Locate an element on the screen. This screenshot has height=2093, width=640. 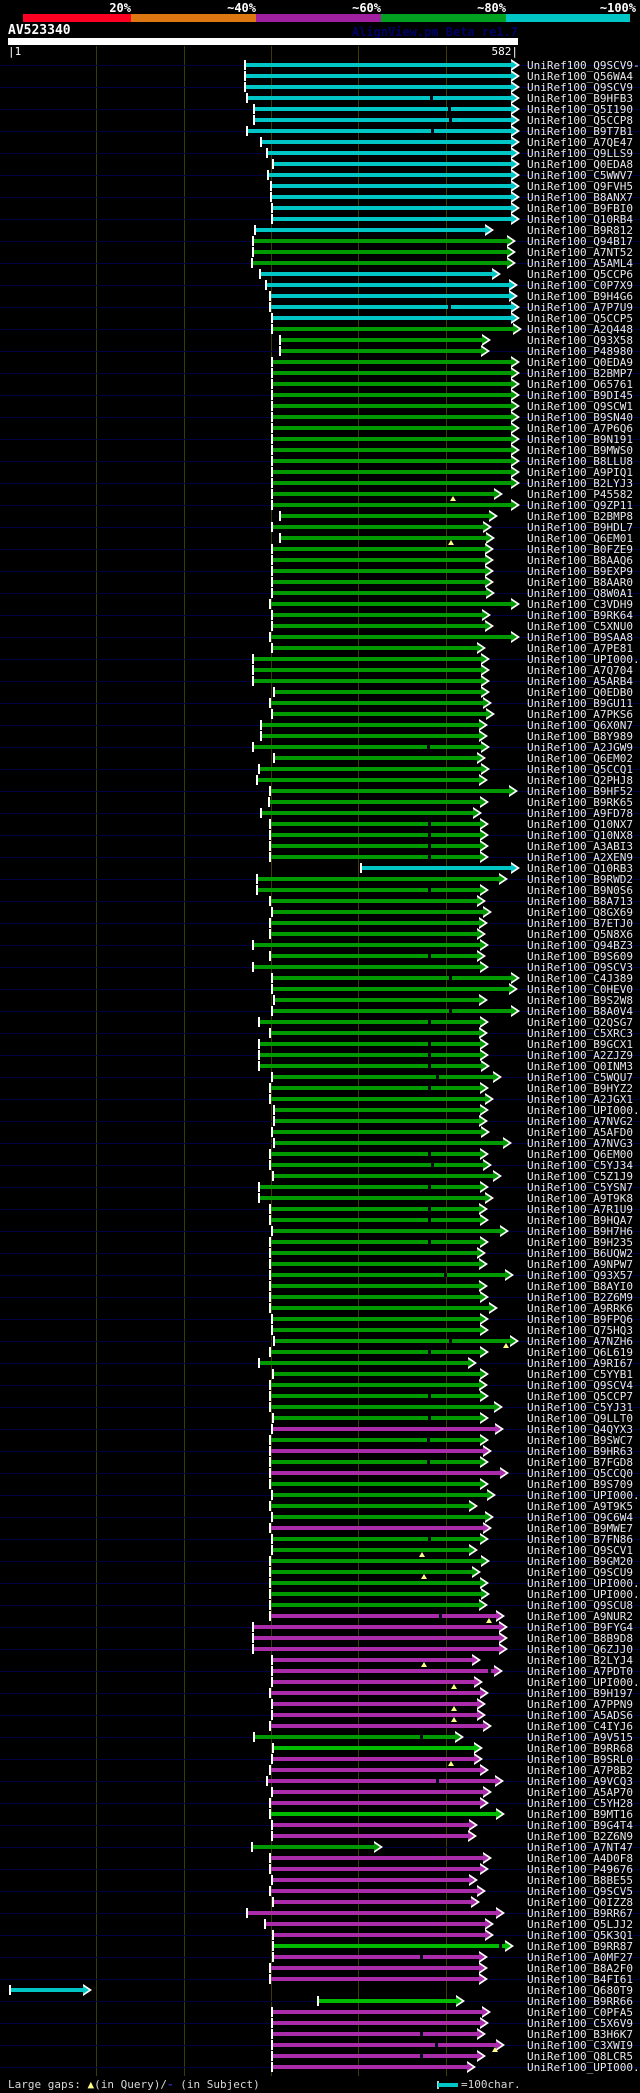
hit-accession-label: UniRef100_Q5I190 is located at coordinates (580, 109).